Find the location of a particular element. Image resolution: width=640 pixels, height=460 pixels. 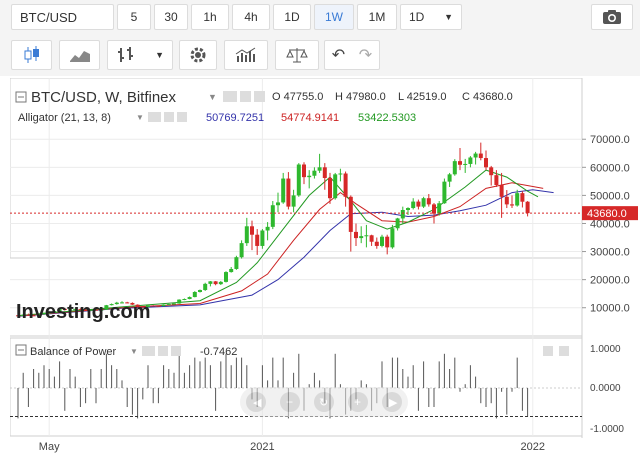

watermark-text: Investing.com is located at coordinates (83, 312).